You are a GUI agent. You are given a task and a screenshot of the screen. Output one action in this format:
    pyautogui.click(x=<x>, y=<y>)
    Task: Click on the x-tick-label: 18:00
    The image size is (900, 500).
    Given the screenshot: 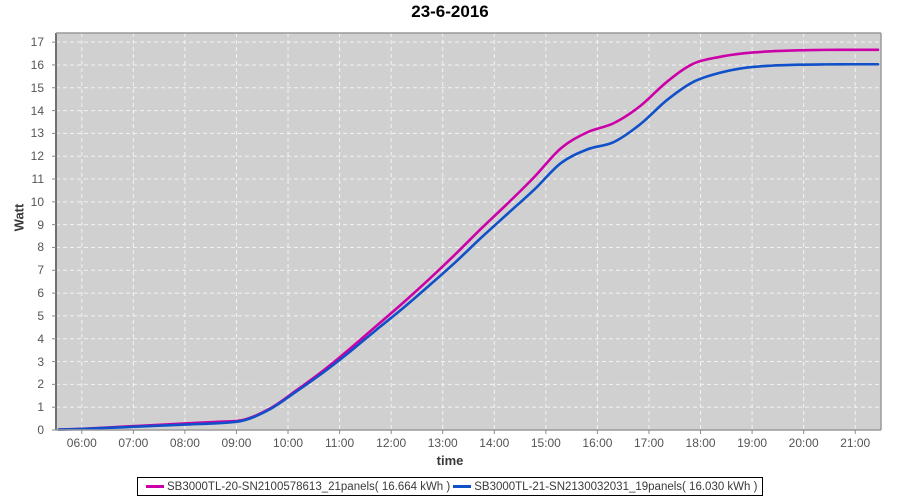 What is the action you would take?
    pyautogui.click(x=700, y=443)
    